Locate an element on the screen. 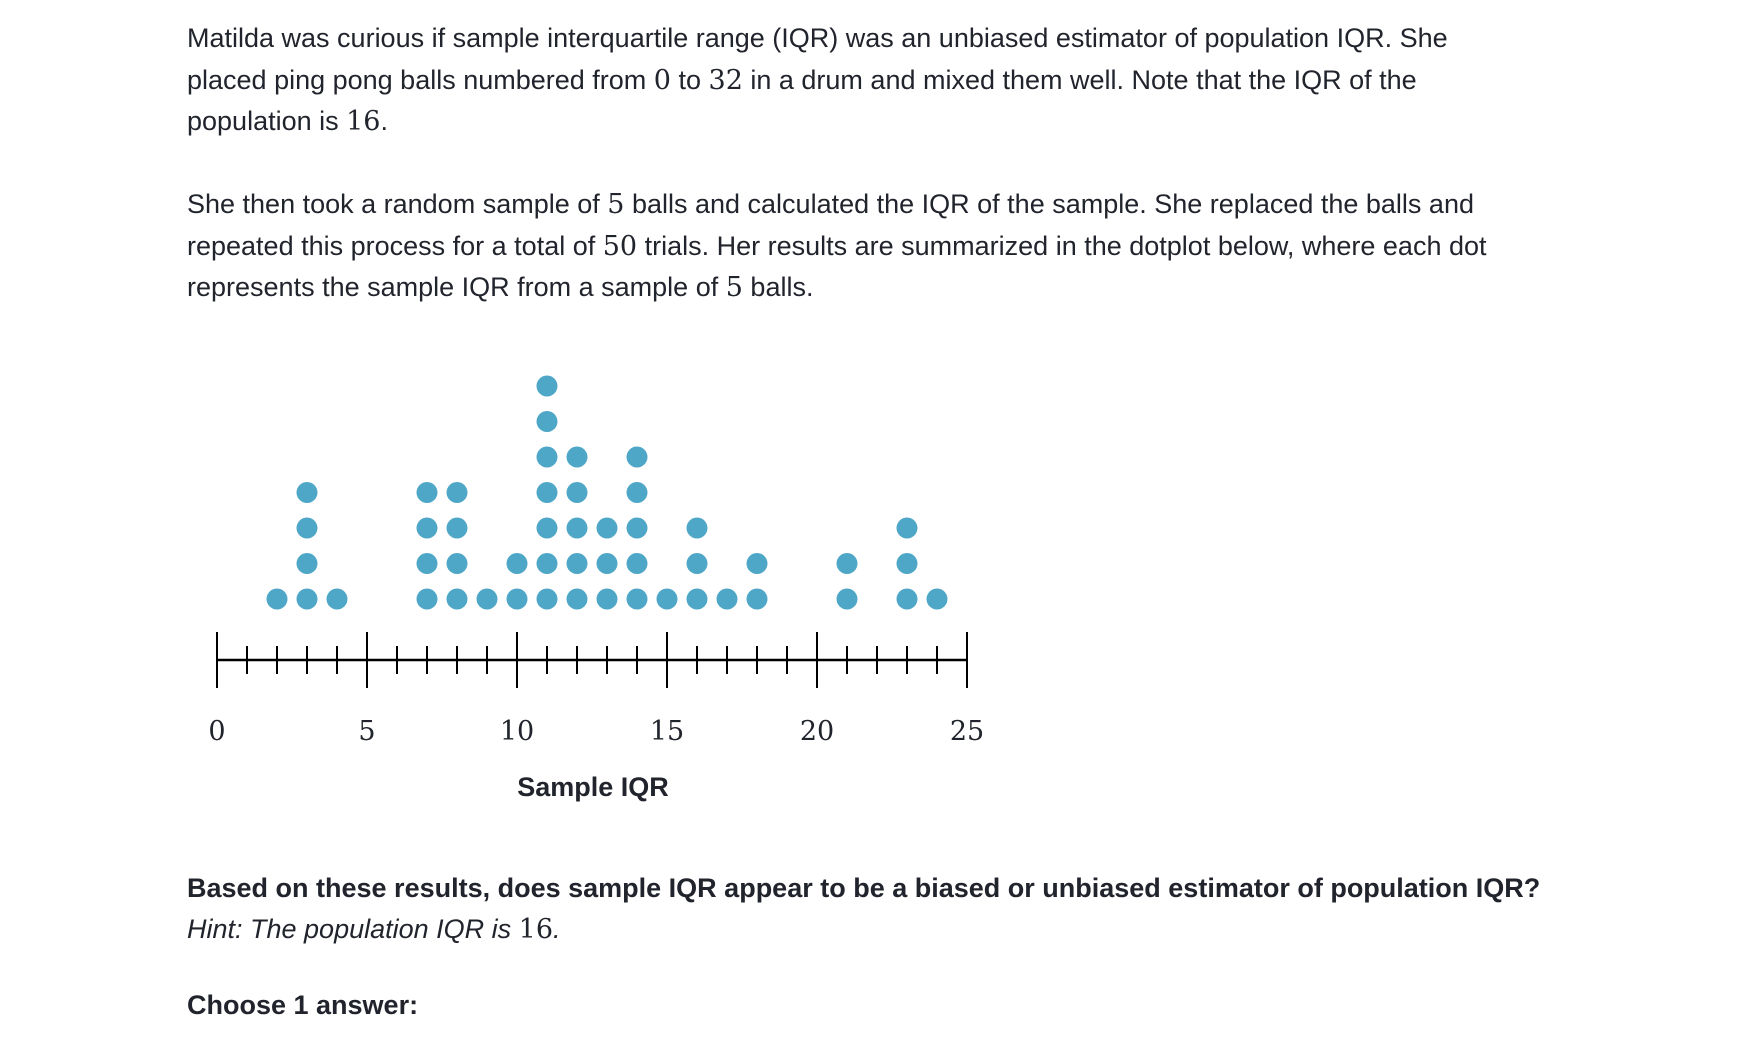  tick-label: 20 is located at coordinates (817, 731).